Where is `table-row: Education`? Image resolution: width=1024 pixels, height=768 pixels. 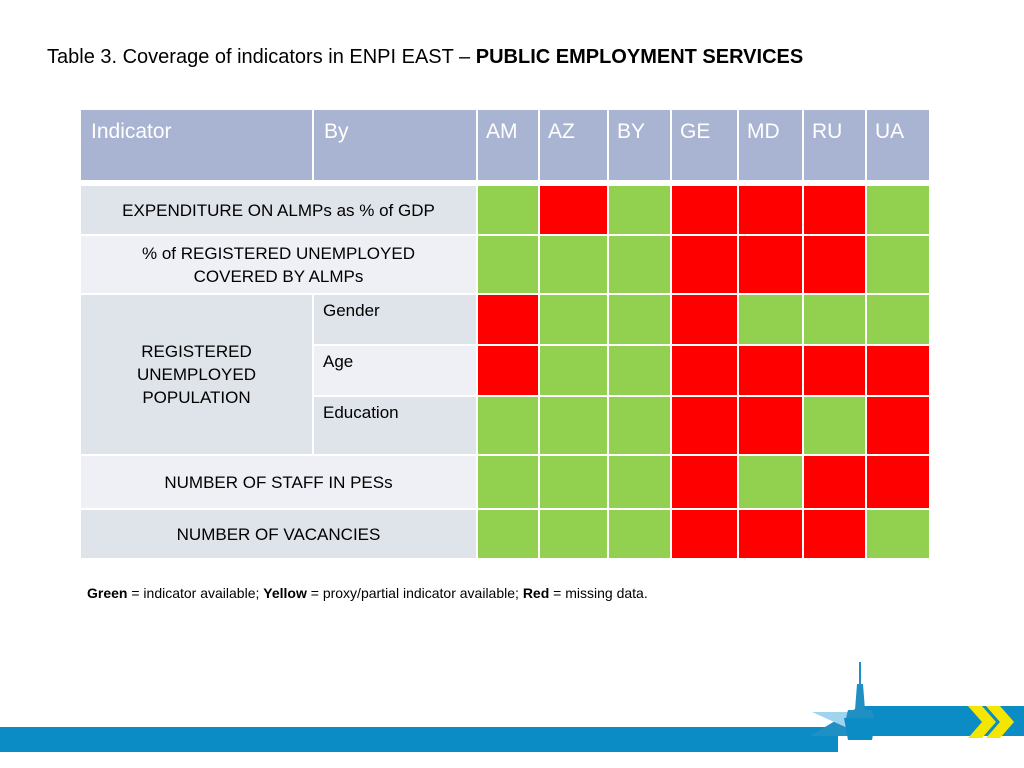
table-row: Education is located at coordinates (505, 425).